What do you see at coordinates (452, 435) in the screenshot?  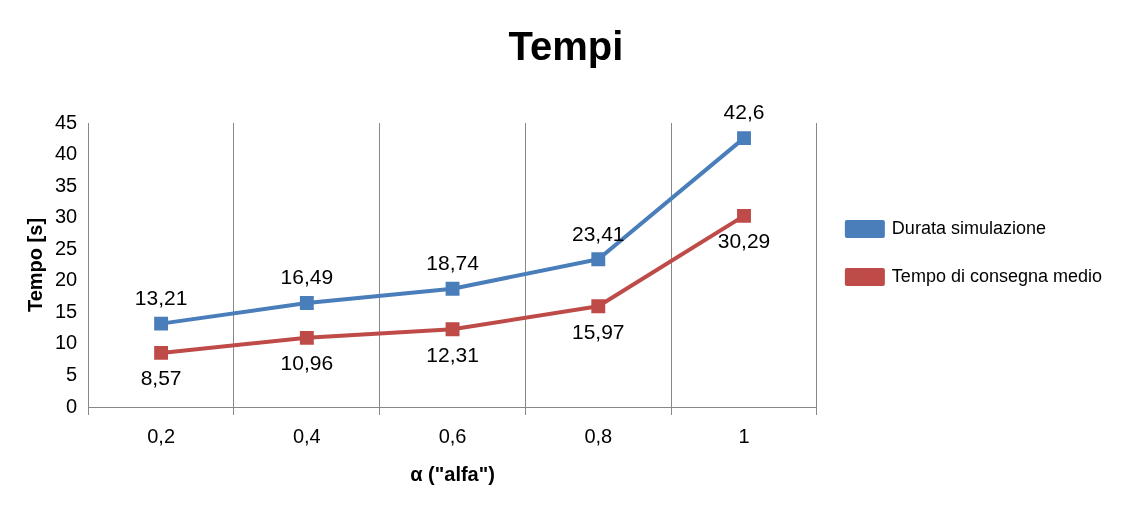 I see `x-tick-label: 0,6` at bounding box center [452, 435].